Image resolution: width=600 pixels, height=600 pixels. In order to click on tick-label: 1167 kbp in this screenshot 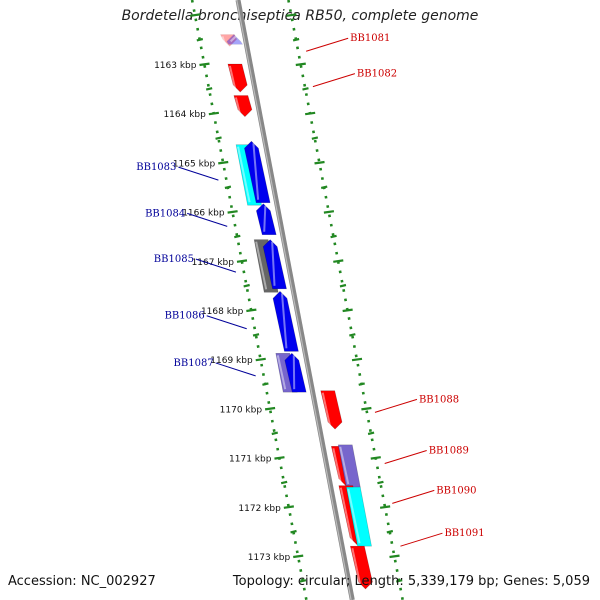, I will do `click(213, 263)`.